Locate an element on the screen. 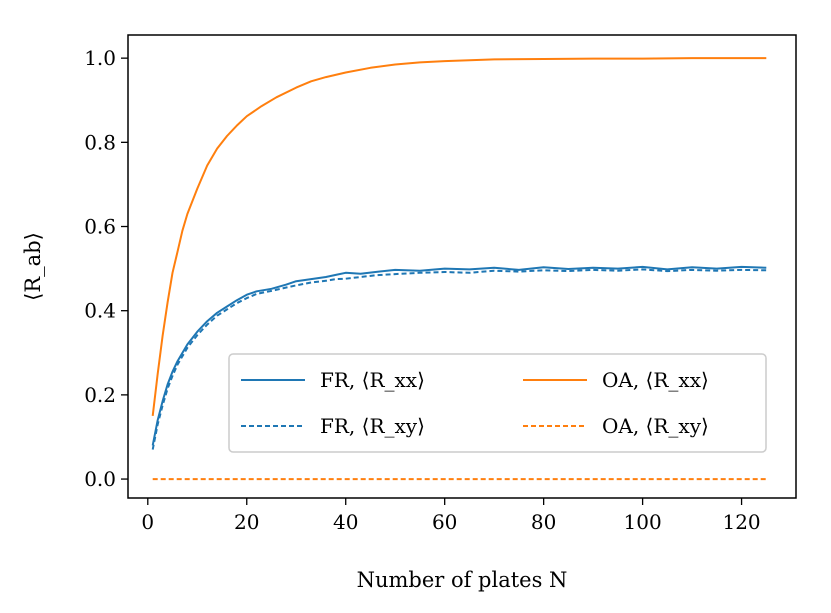 The image size is (831, 613). x-tick-label: 40 is located at coordinates (345, 522).